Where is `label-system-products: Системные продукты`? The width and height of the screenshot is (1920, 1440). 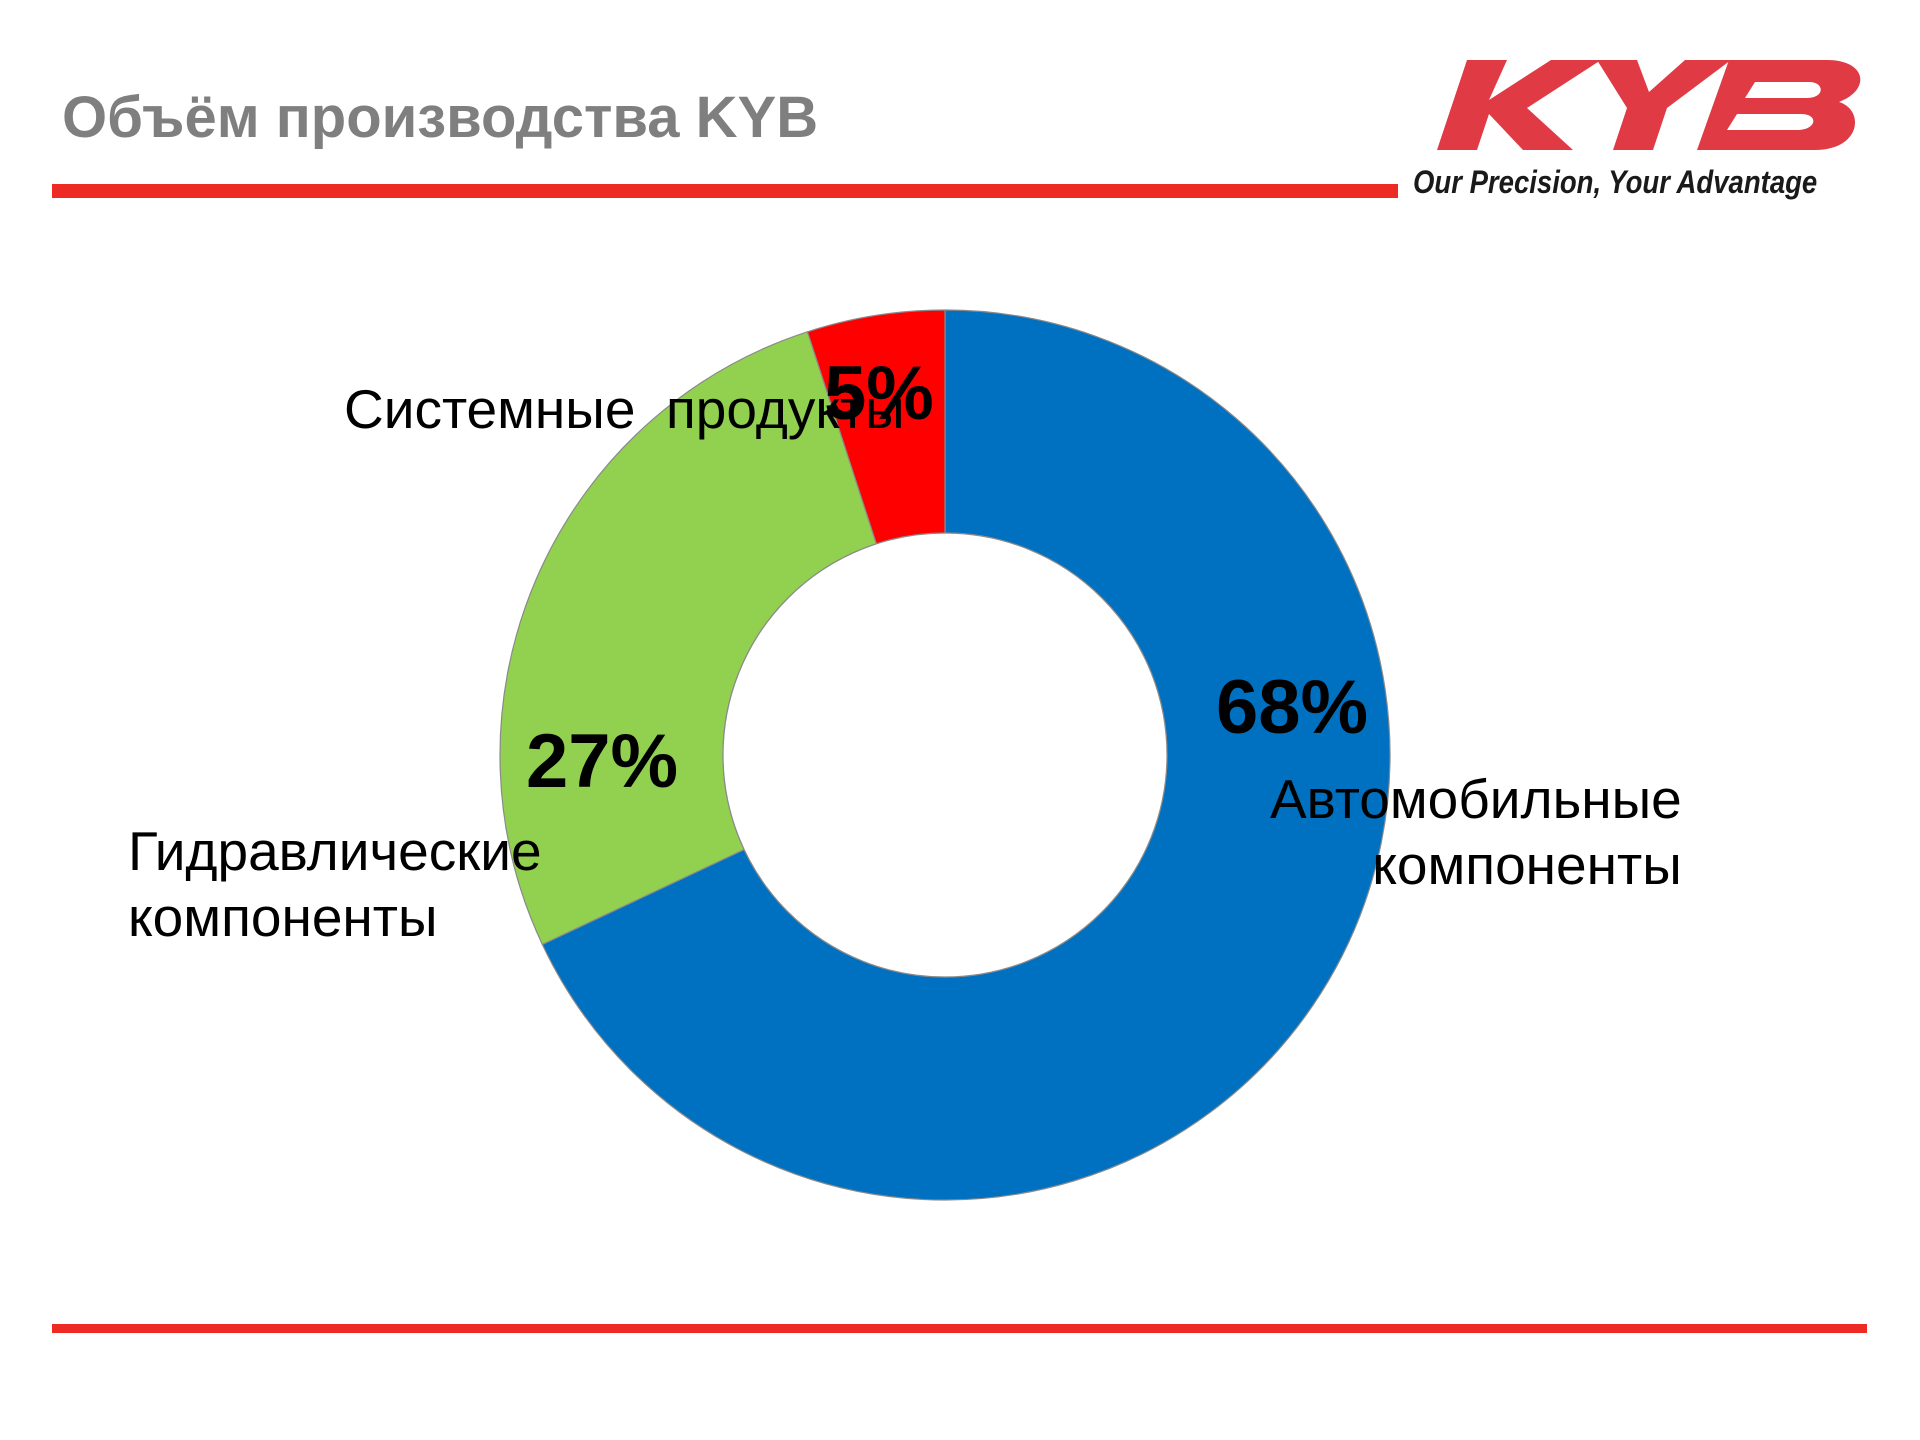
label-system-products: Системные продукты is located at coordinates (624, 376).